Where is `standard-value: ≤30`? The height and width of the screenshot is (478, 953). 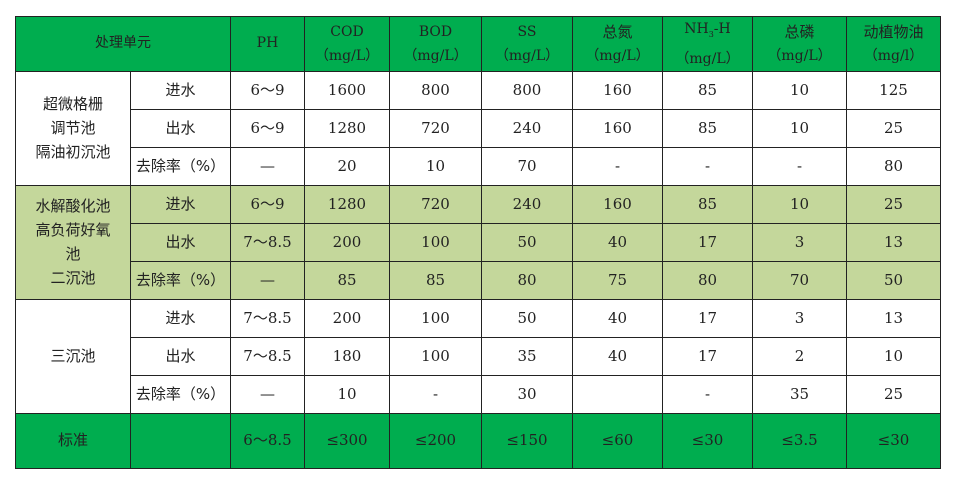 standard-value: ≤30 is located at coordinates (893, 440).